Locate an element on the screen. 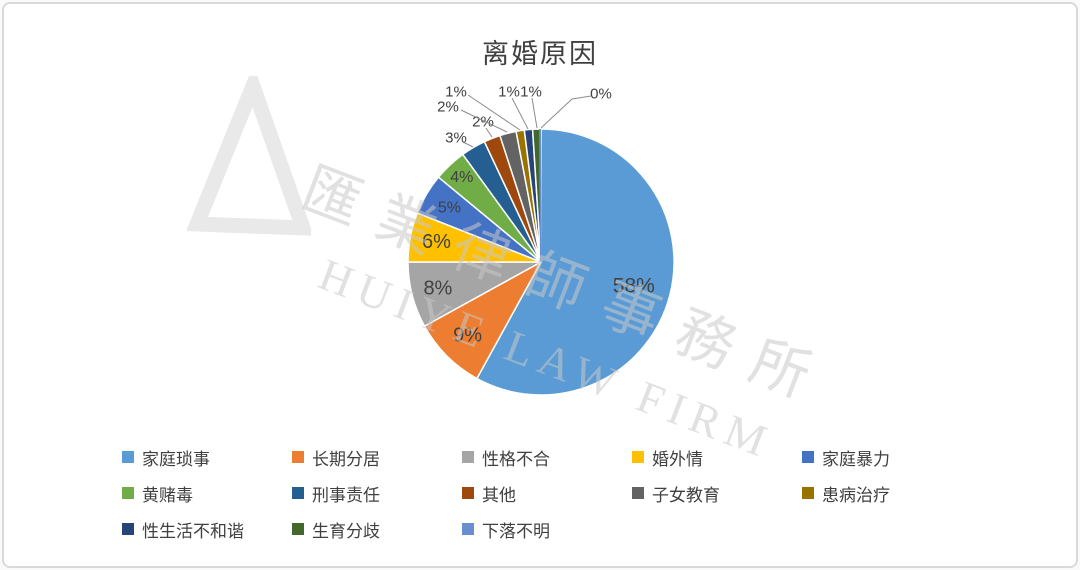  legend-label: 生育分歧 is located at coordinates (346, 531).